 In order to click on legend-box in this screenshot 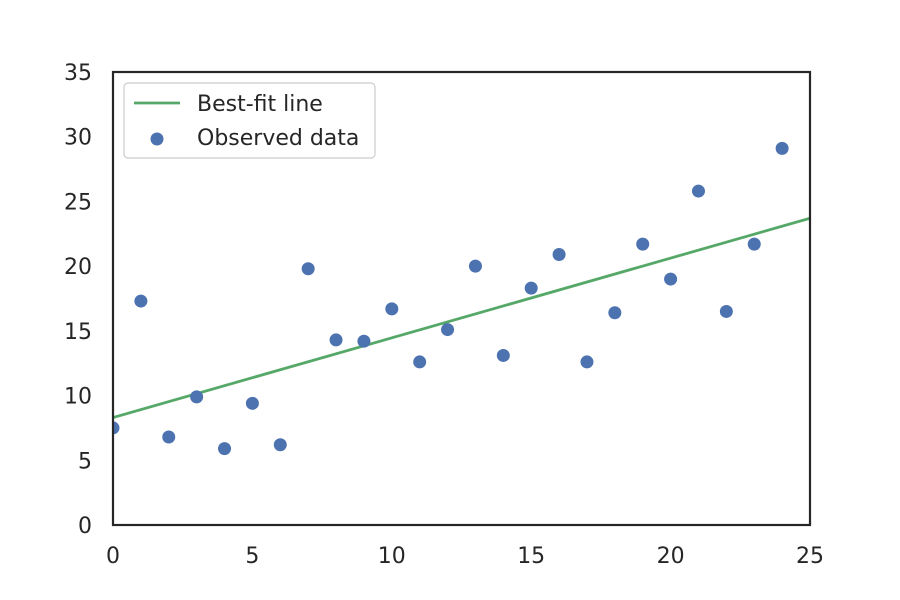, I will do `click(249, 120)`.